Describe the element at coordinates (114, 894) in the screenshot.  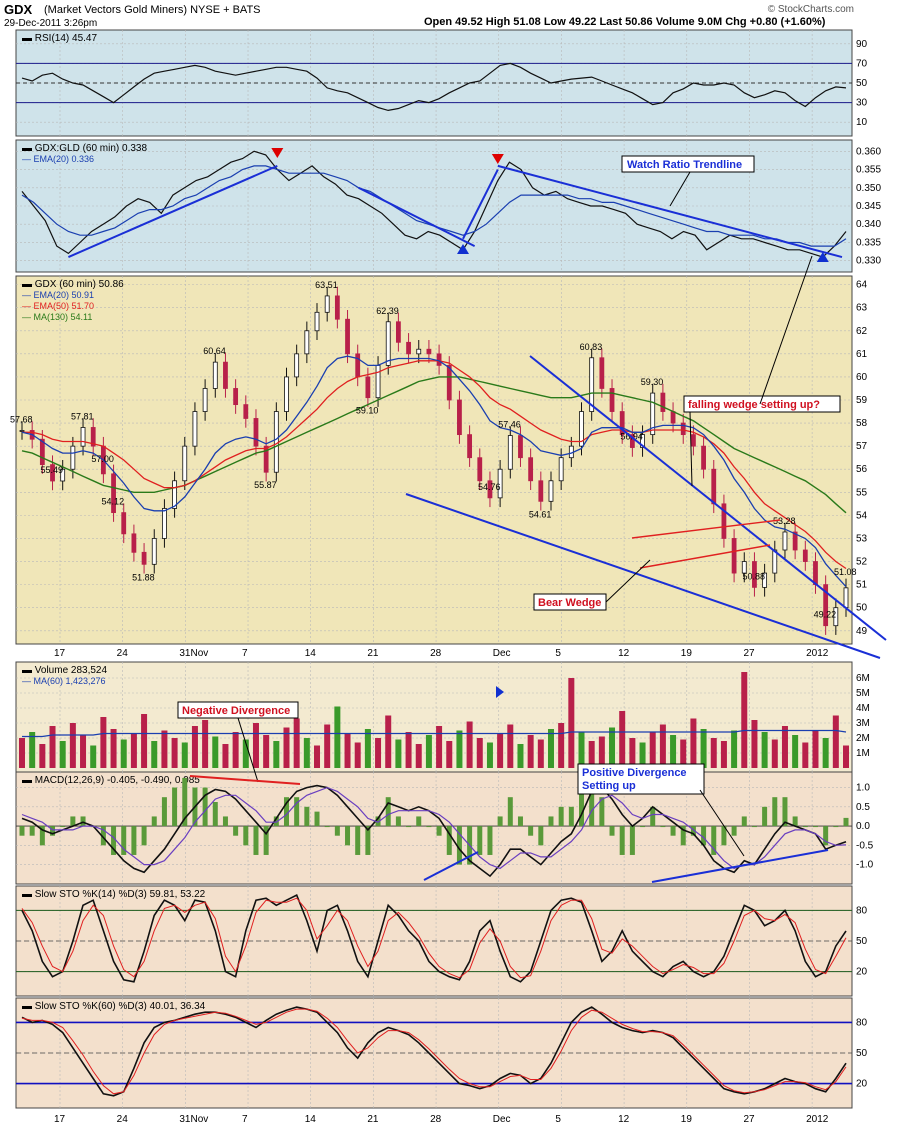
I see `panel-legend: ▬ Slow STO %K(14) %D(3) 59.81, 53.22` at that location.